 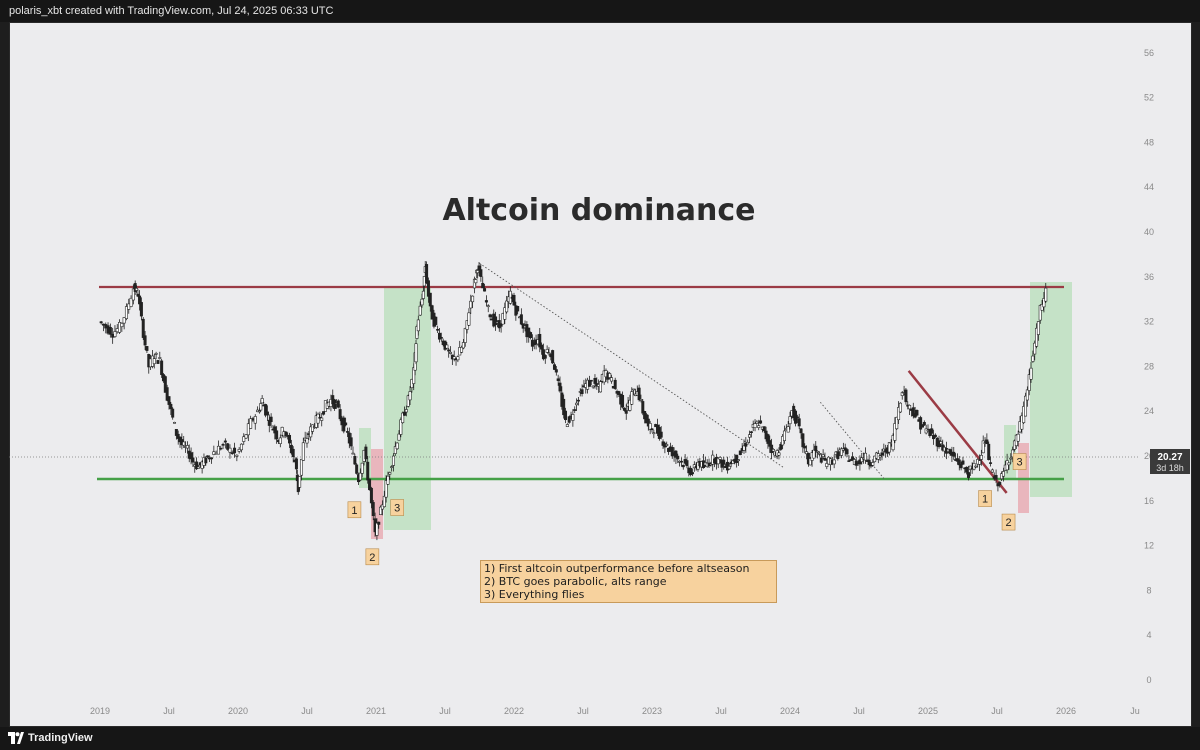 I want to click on green-zone-2021, so click(x=407, y=409).